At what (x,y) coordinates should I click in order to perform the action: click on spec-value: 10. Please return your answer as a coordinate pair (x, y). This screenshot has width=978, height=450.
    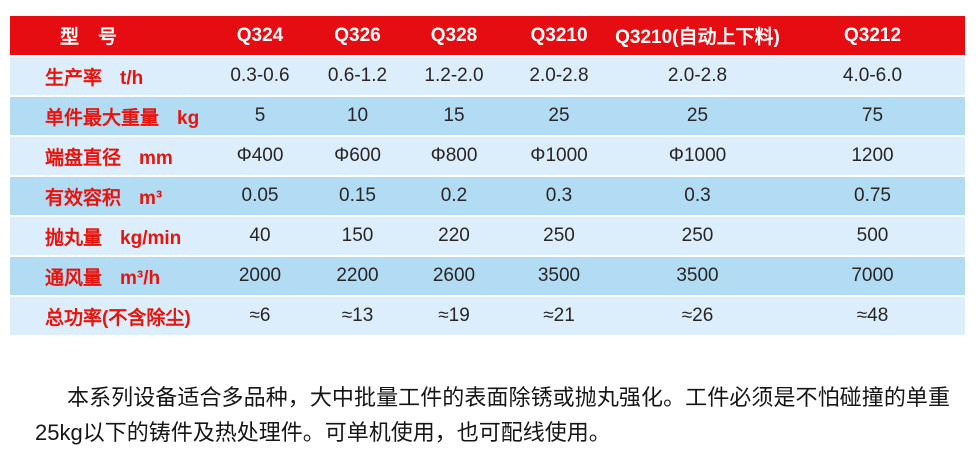
    Looking at the image, I should click on (357, 116).